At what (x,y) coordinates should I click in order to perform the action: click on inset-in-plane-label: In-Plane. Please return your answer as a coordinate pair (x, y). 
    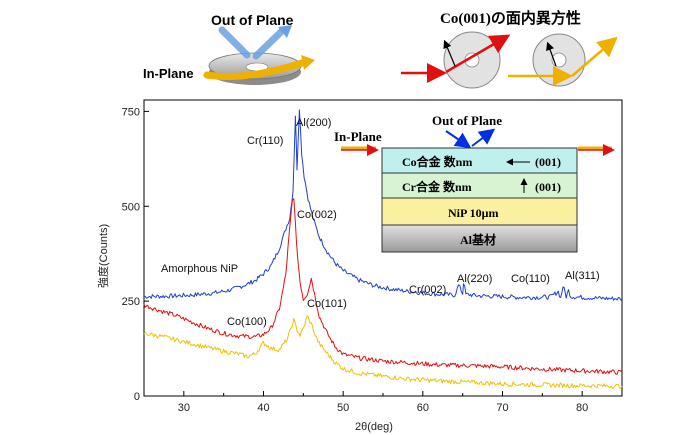
    Looking at the image, I should click on (358, 136).